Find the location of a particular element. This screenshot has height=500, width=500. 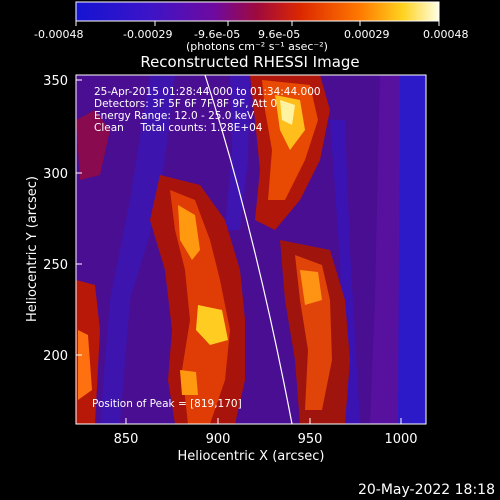

x-tick-label: 1000 is located at coordinates (400, 439).